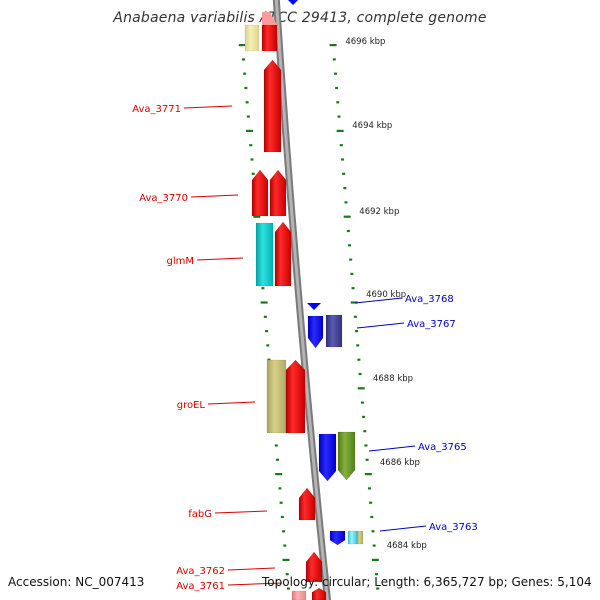  I want to click on gene-Ava_3763-a, so click(337, 538).